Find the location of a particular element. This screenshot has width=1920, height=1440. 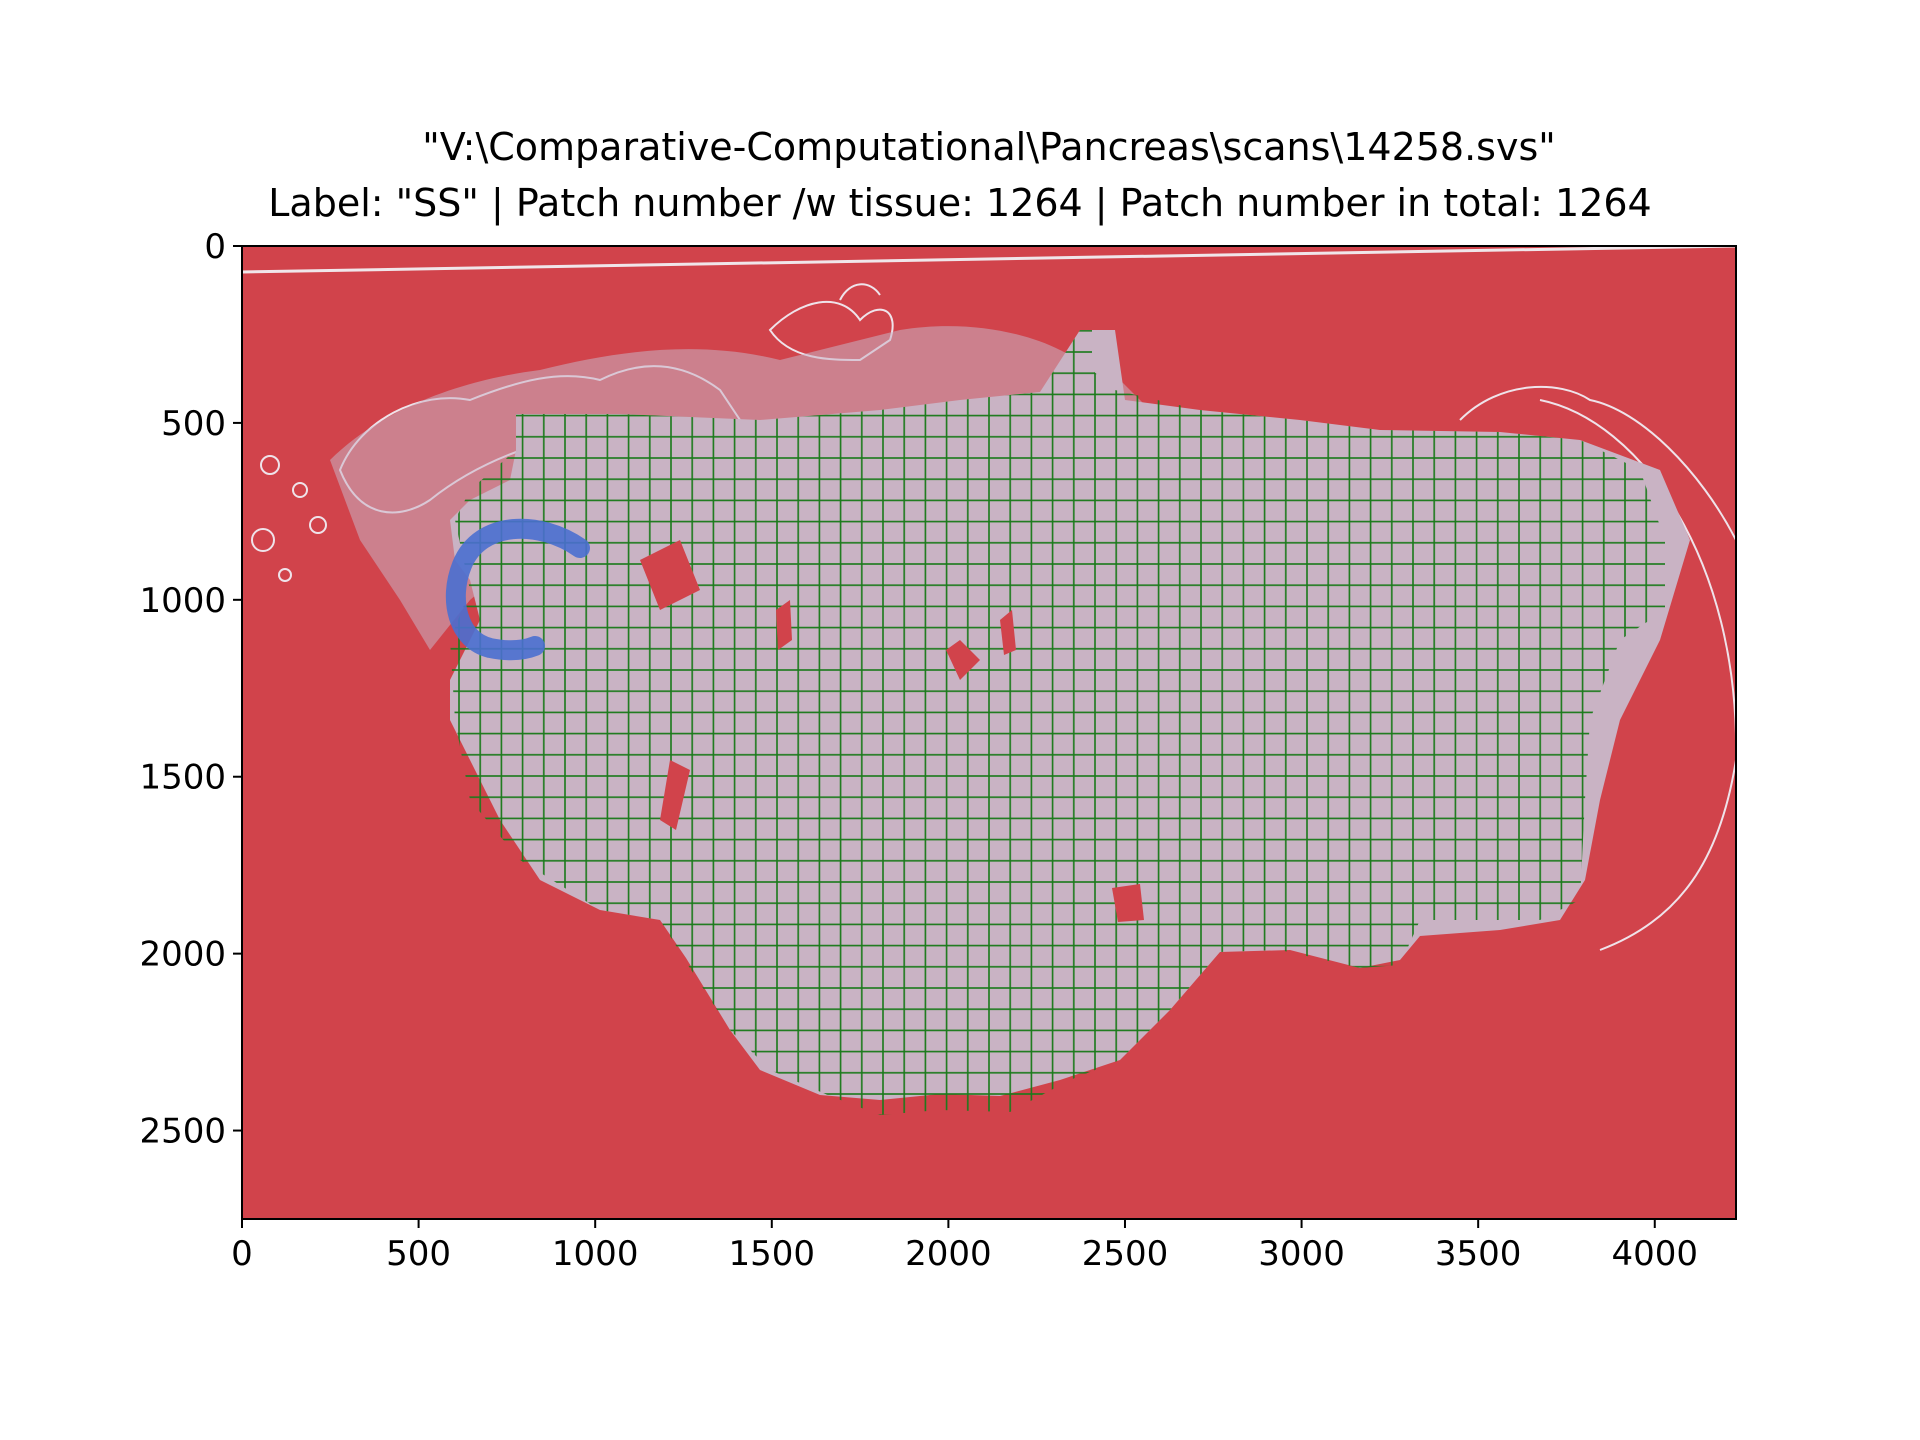

x-axis: 0 500 1000 1500 2000 2500 3000 3500 4000 is located at coordinates (964, 1246).